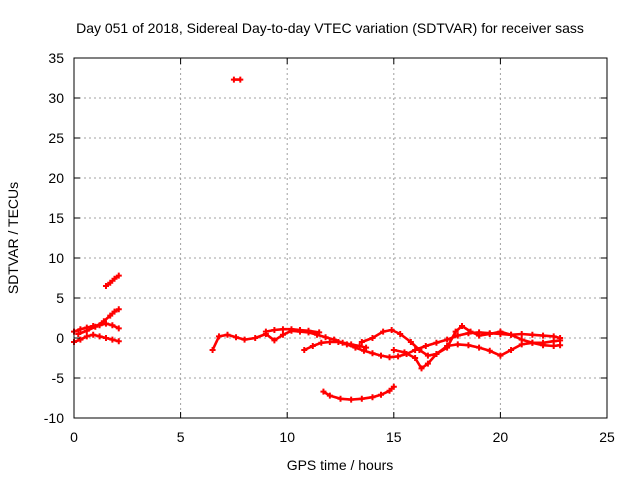 The width and height of the screenshot is (640, 480). I want to click on y-tick-label: 0, so click(60, 338).